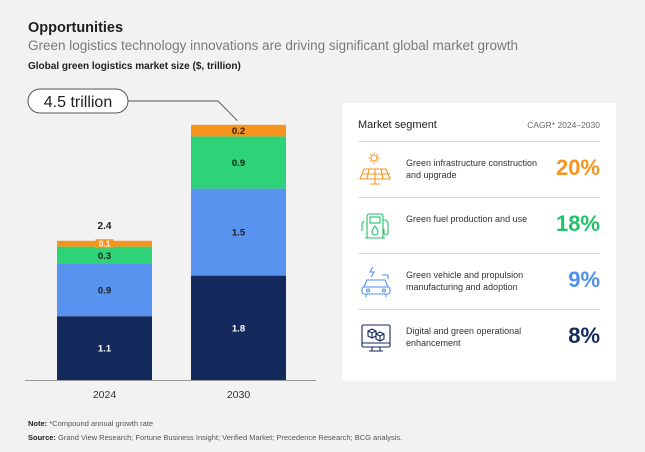  I want to click on segment-label: Green fuel production and use, so click(467, 219).